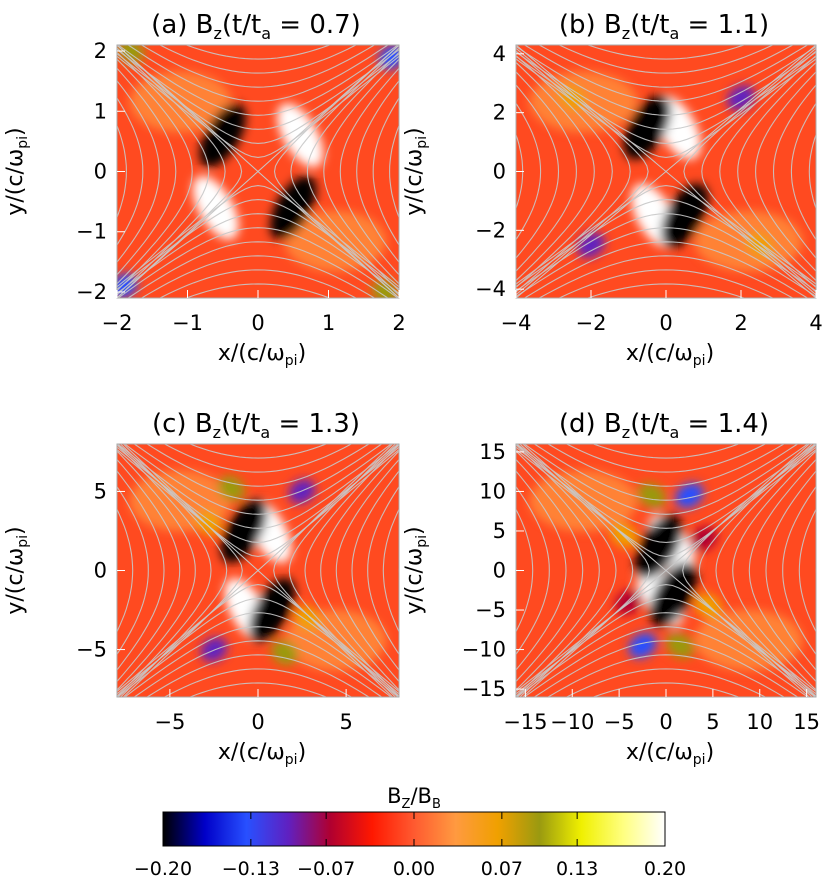 Image resolution: width=830 pixels, height=889 pixels. Describe the element at coordinates (187, 323) in the screenshot. I see `x-tick-label: −1` at that location.